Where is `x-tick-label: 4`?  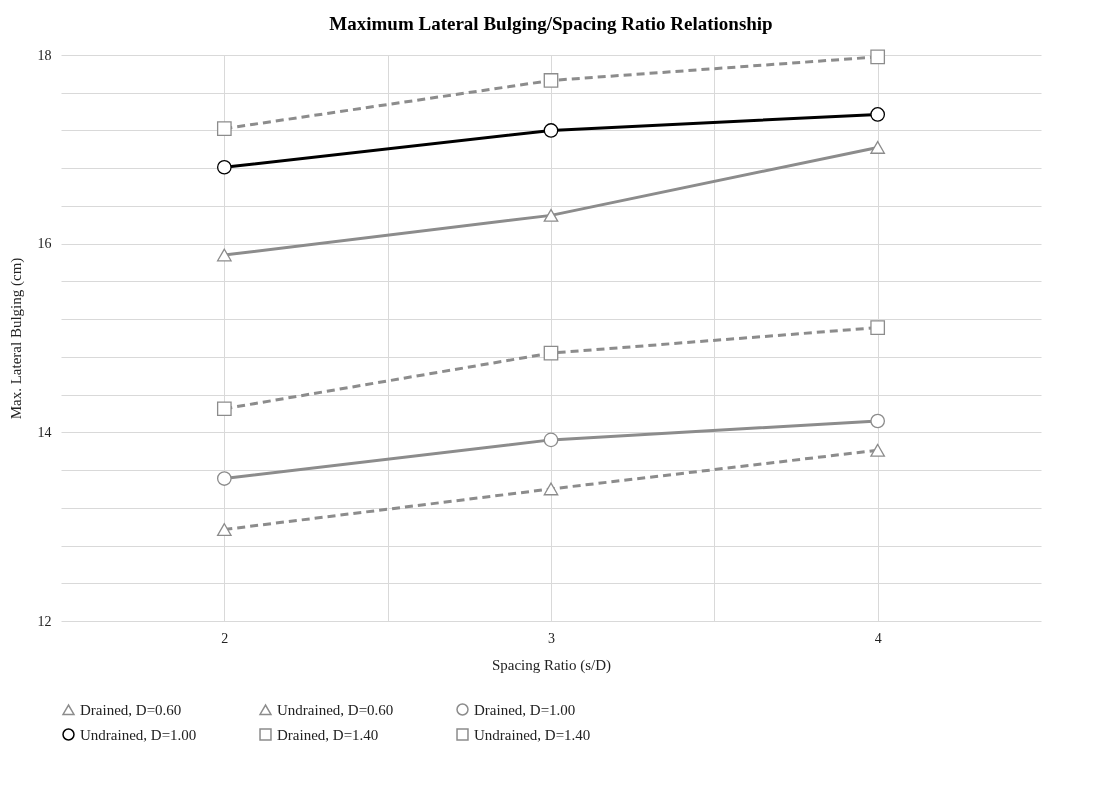
x-tick-label: 4 is located at coordinates (878, 638).